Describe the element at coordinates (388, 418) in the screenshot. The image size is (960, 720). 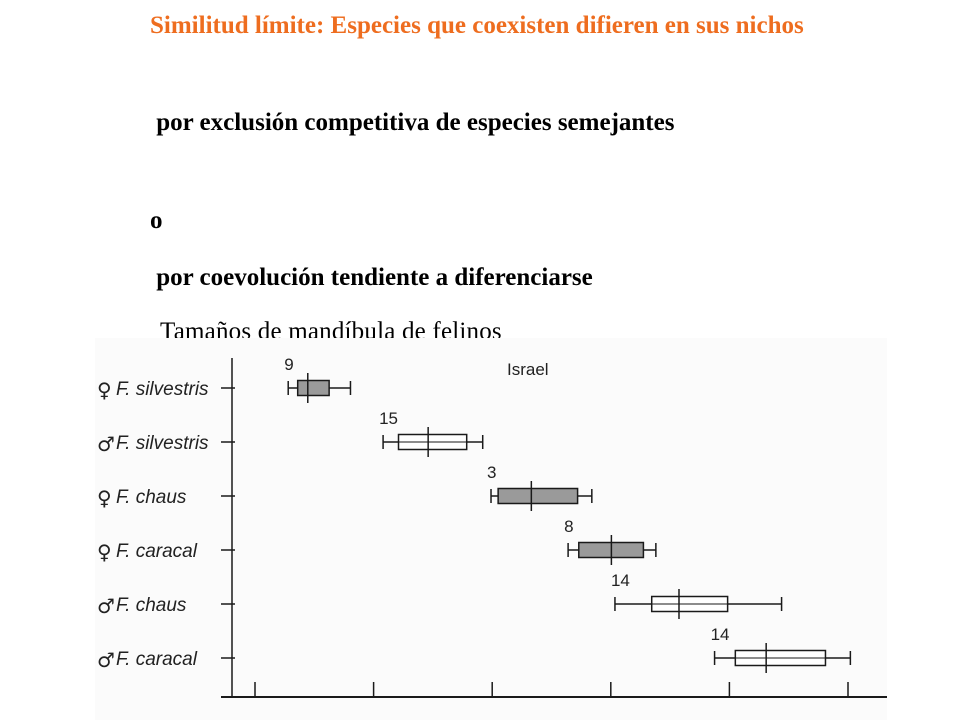
I see `sample-size-1: 15` at that location.